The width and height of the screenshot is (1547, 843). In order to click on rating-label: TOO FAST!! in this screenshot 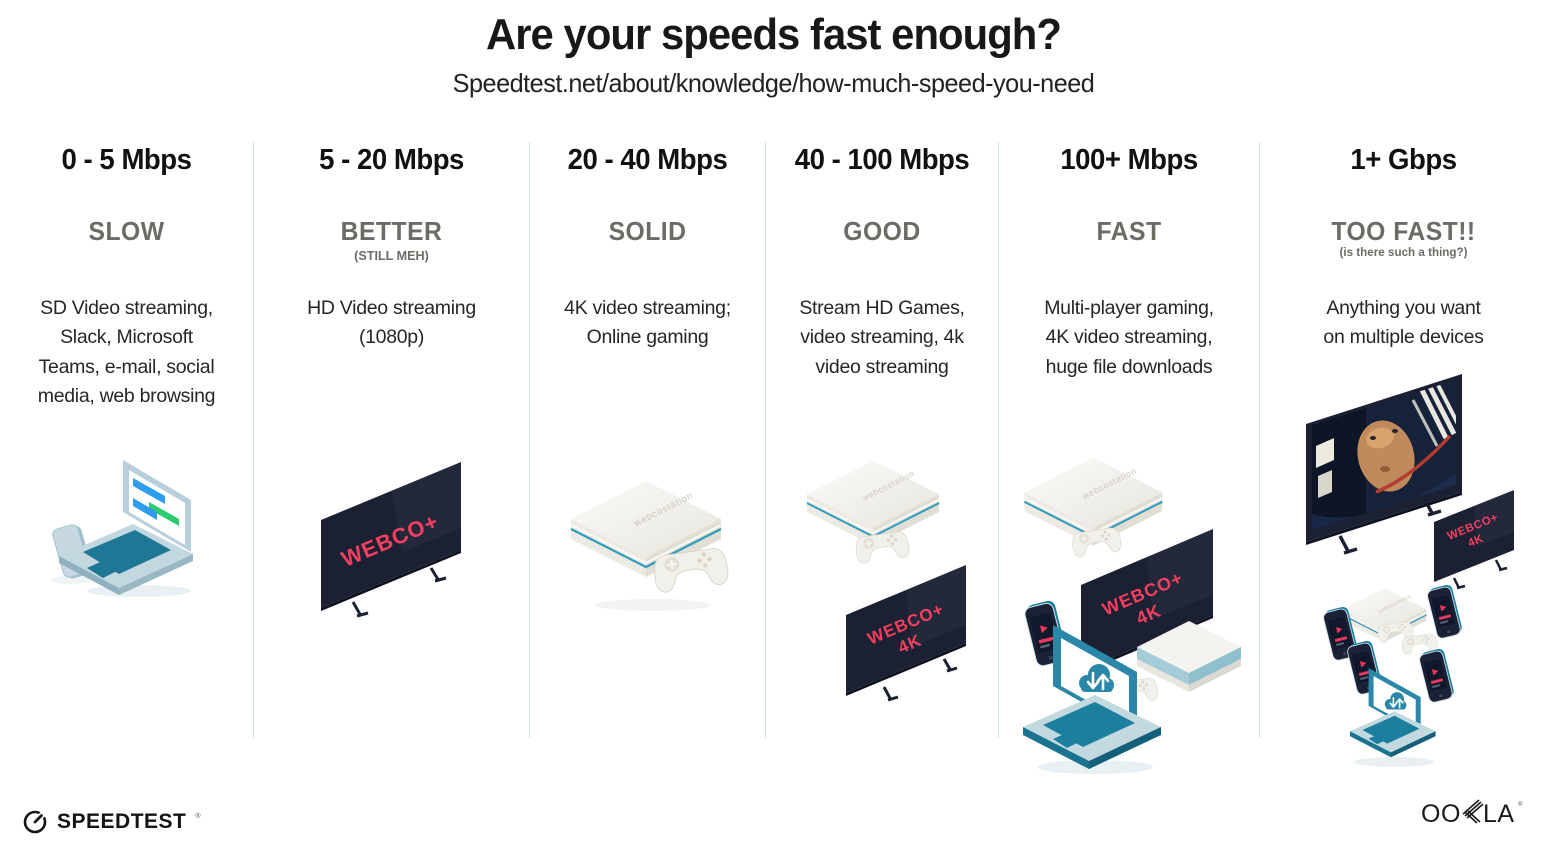, I will do `click(1403, 231)`.